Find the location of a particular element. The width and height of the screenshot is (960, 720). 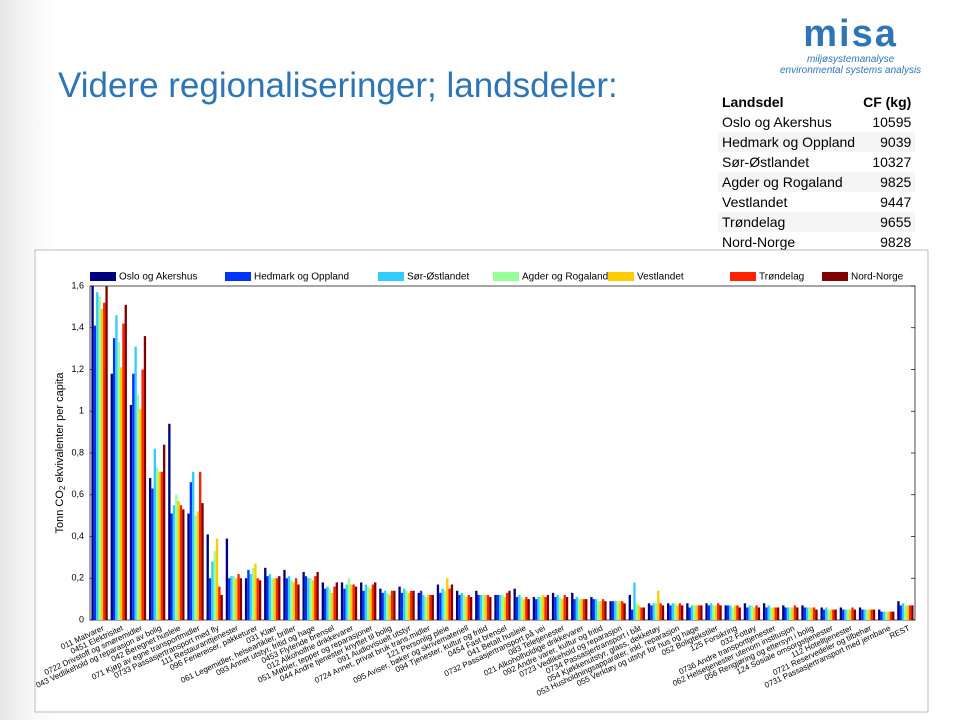

y-tick-label: 0,6 is located at coordinates (77, 494).